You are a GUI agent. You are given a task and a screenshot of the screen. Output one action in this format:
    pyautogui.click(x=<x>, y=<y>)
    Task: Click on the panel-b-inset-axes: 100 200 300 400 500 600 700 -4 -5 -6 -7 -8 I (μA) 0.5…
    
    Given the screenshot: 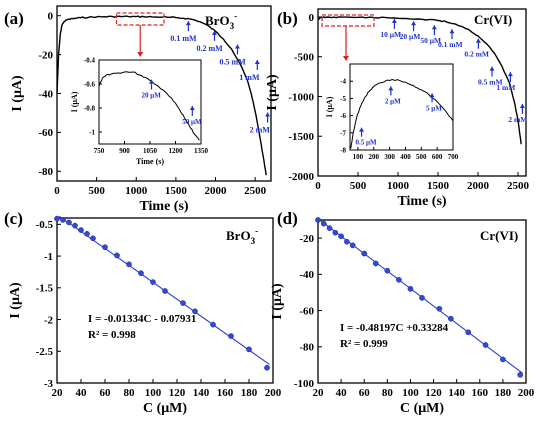 What is the action you would take?
    pyautogui.click(x=392, y=112)
    